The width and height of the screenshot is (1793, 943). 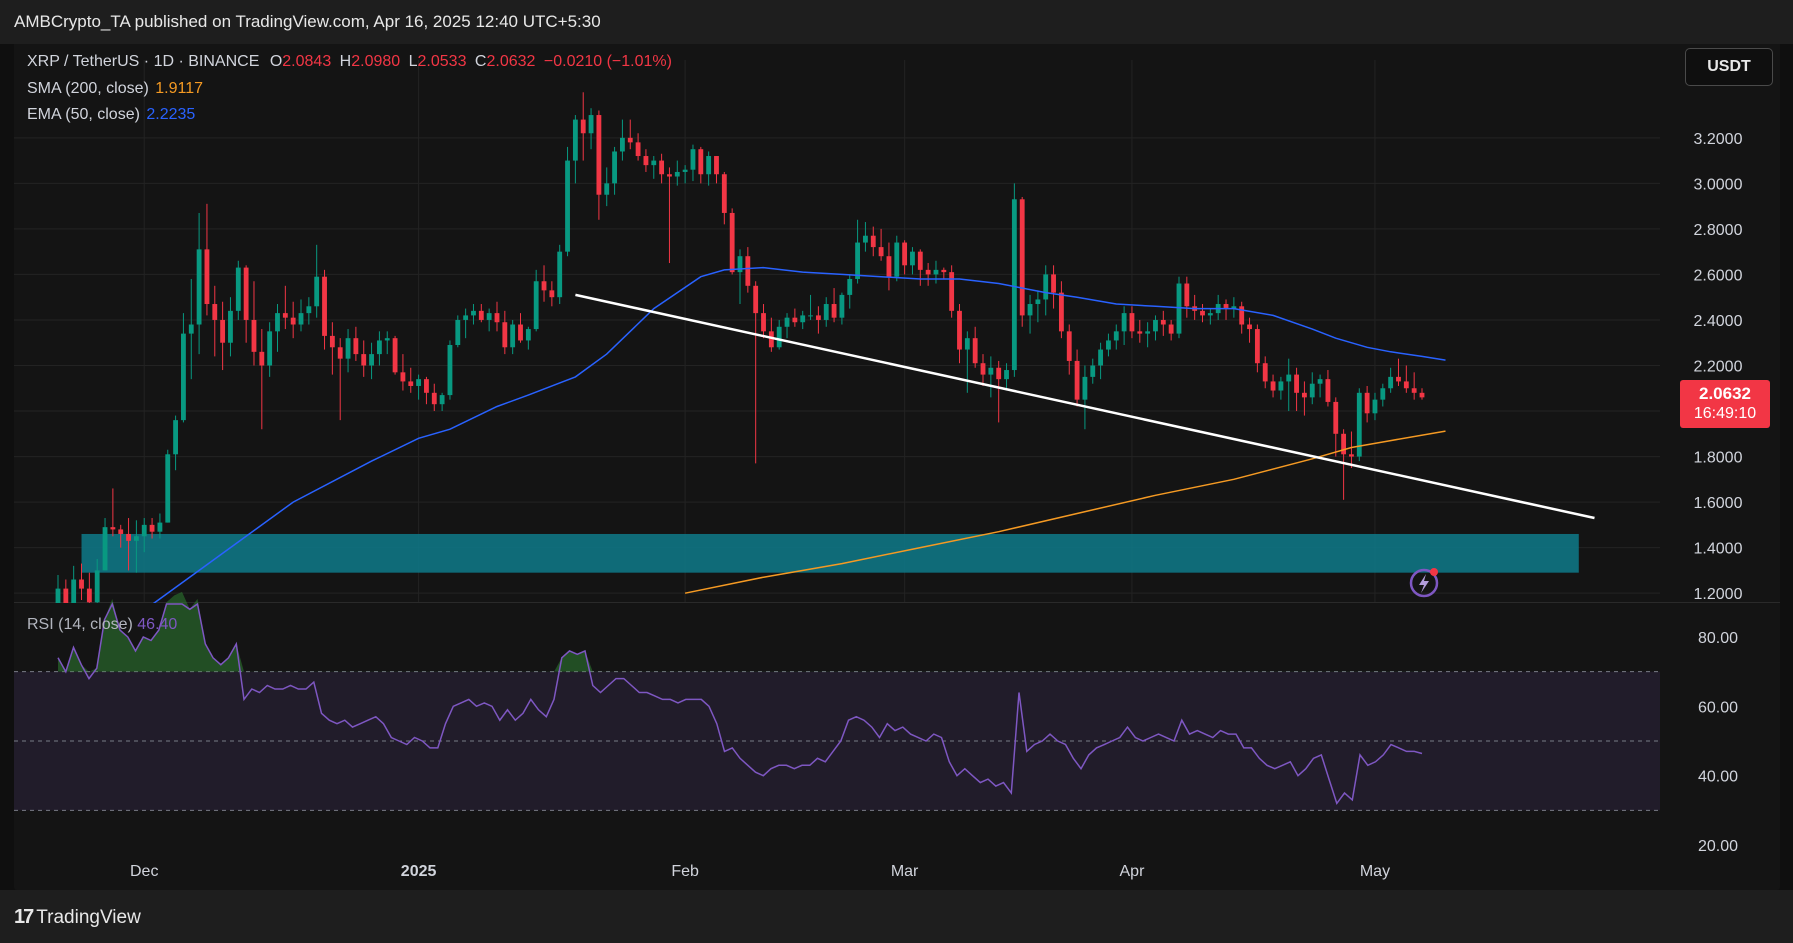 I want to click on top-strip, so click(x=896, y=22).